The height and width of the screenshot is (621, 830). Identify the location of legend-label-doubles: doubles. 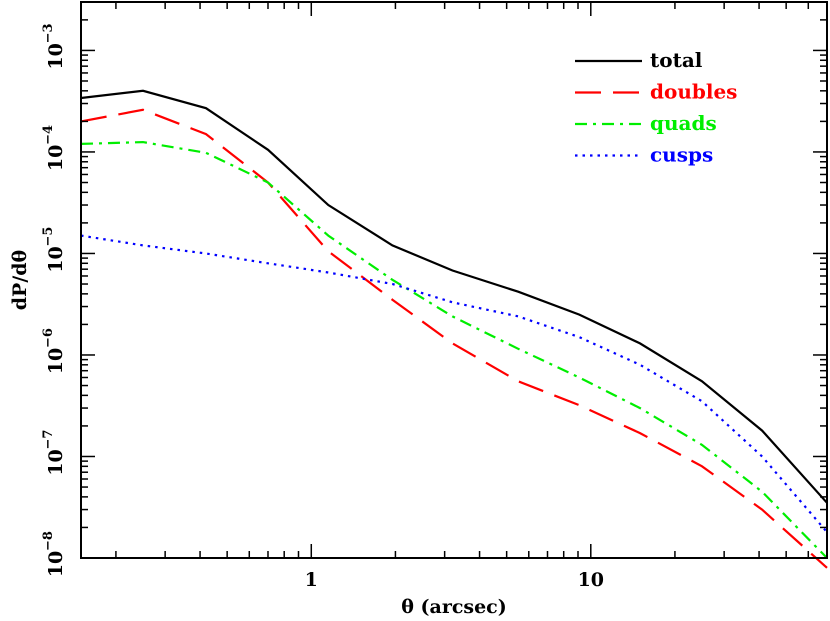
(693, 92).